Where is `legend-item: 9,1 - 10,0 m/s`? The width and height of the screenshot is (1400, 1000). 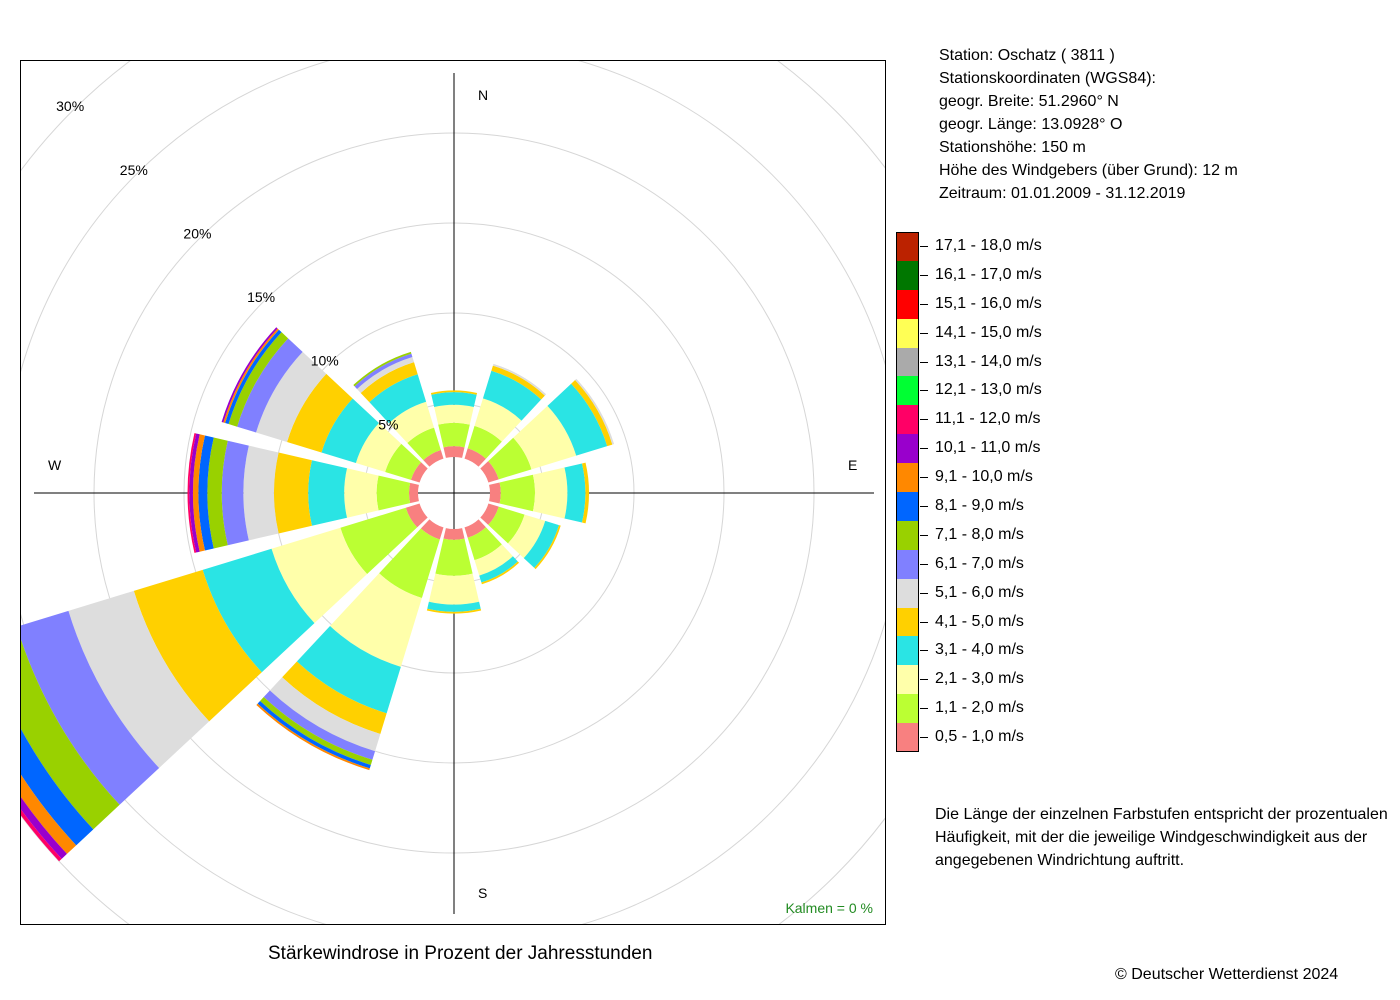
legend-item: 9,1 - 10,0 m/s is located at coordinates (986, 478).